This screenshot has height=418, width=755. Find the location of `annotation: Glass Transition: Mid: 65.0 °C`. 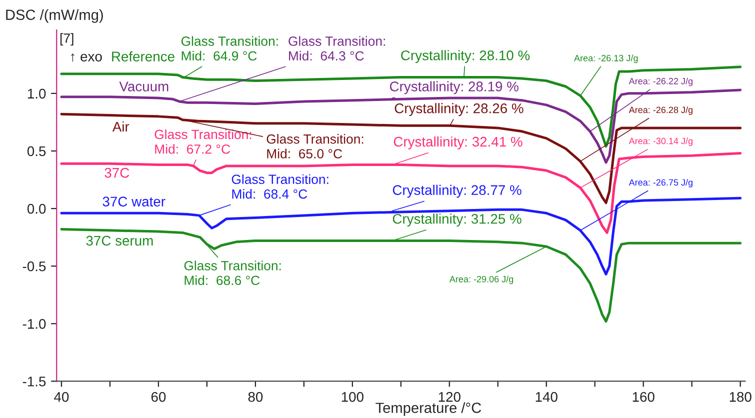

annotation: Glass Transition: Mid: 65.0 °C is located at coordinates (315, 146).